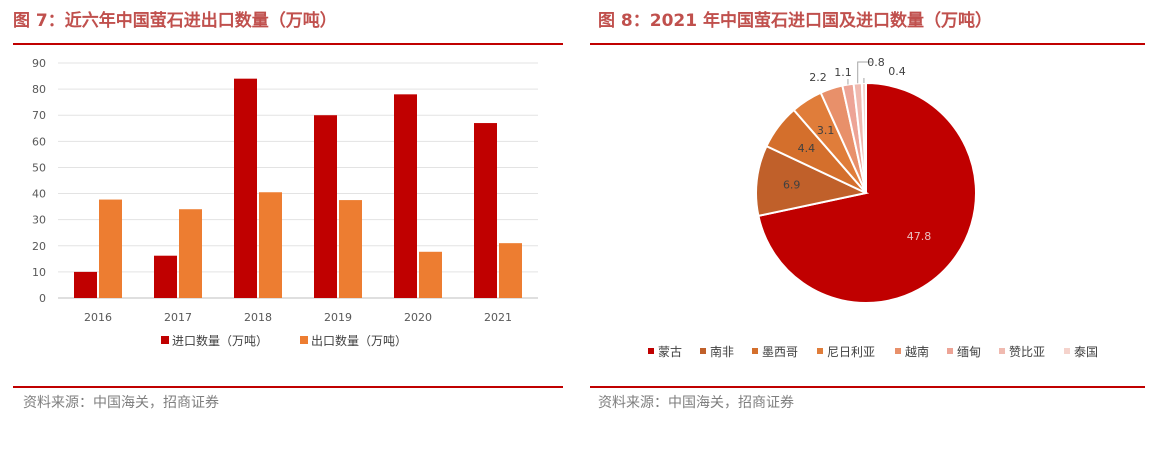  Describe the element at coordinates (288, 44) in the screenshot. I see `figure-7-top-rule` at that location.